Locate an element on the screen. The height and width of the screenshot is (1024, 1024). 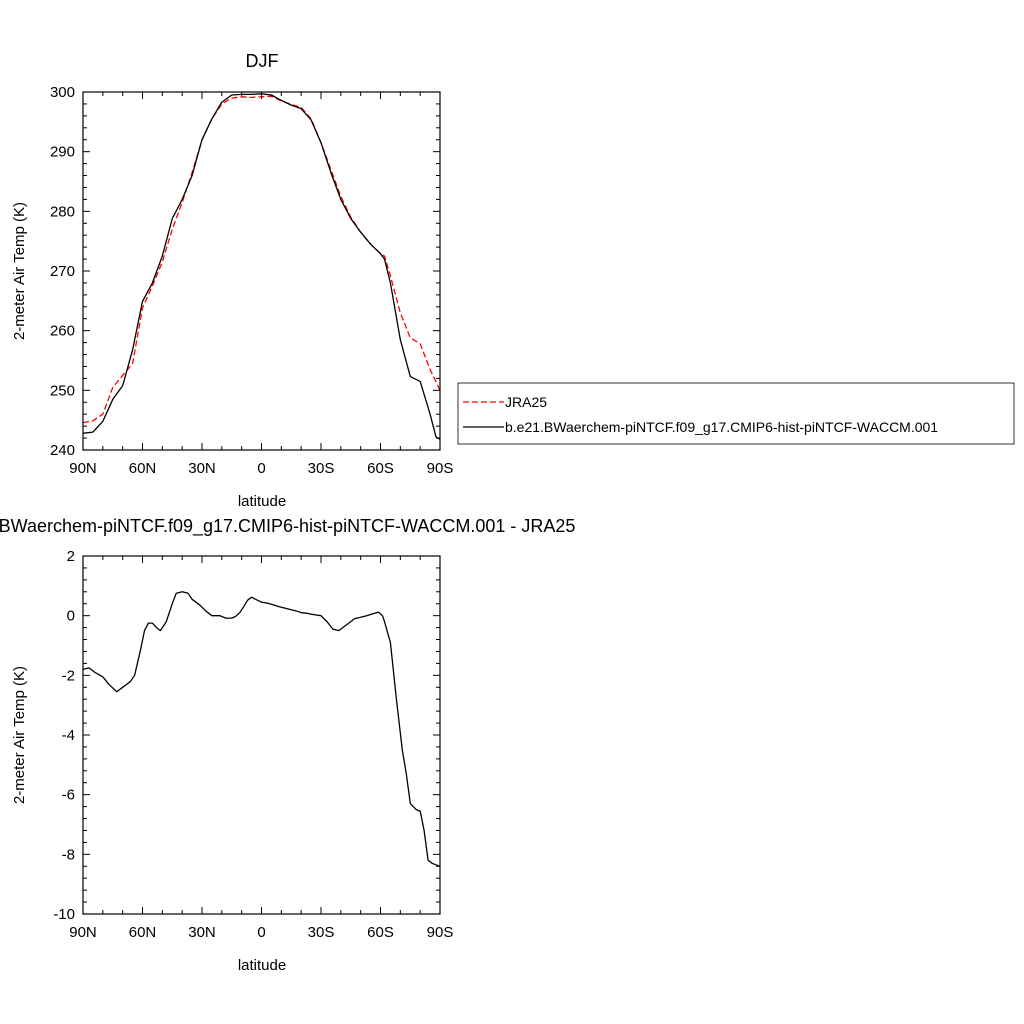
y-tick-label: 240 is located at coordinates (62, 450).